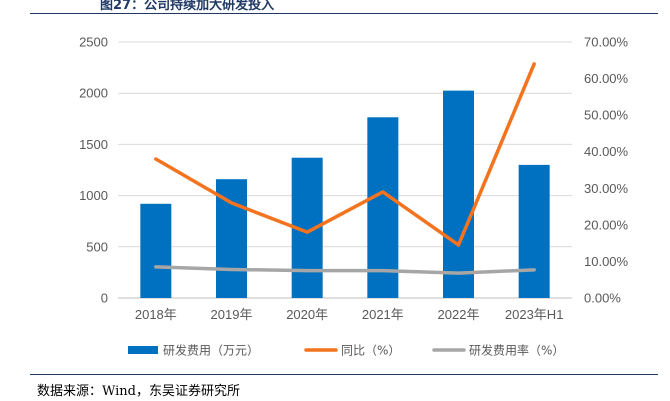 The image size is (670, 401). What do you see at coordinates (606, 151) in the screenshot?
I see `right-axis-tick-label: 40.00%` at bounding box center [606, 151].